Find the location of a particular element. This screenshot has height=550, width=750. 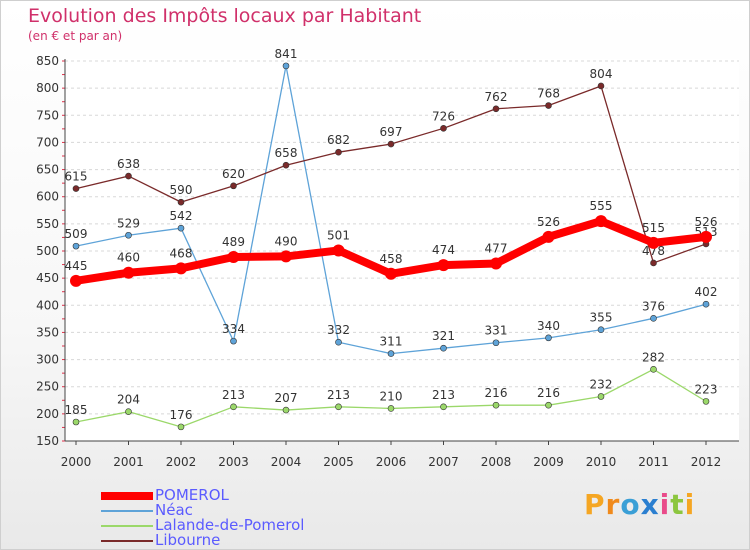

y-tick-label: 150 is located at coordinates (47, 441).